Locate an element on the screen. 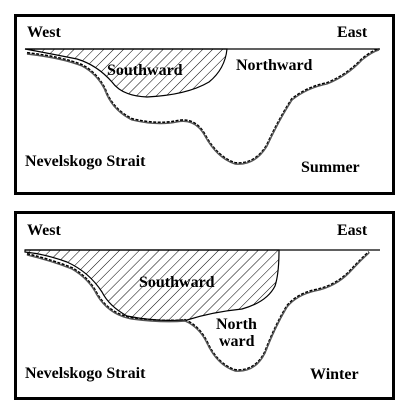  season-label: Summer is located at coordinates (330, 167).